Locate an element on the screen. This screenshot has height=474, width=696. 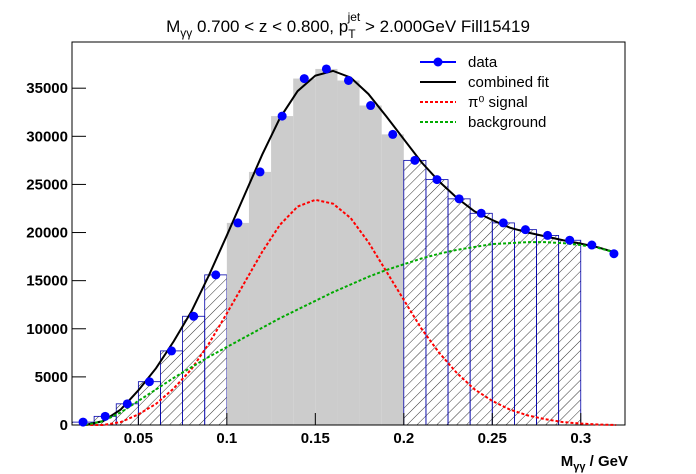
x-tick-label: 0.3 is located at coordinates (580, 438).